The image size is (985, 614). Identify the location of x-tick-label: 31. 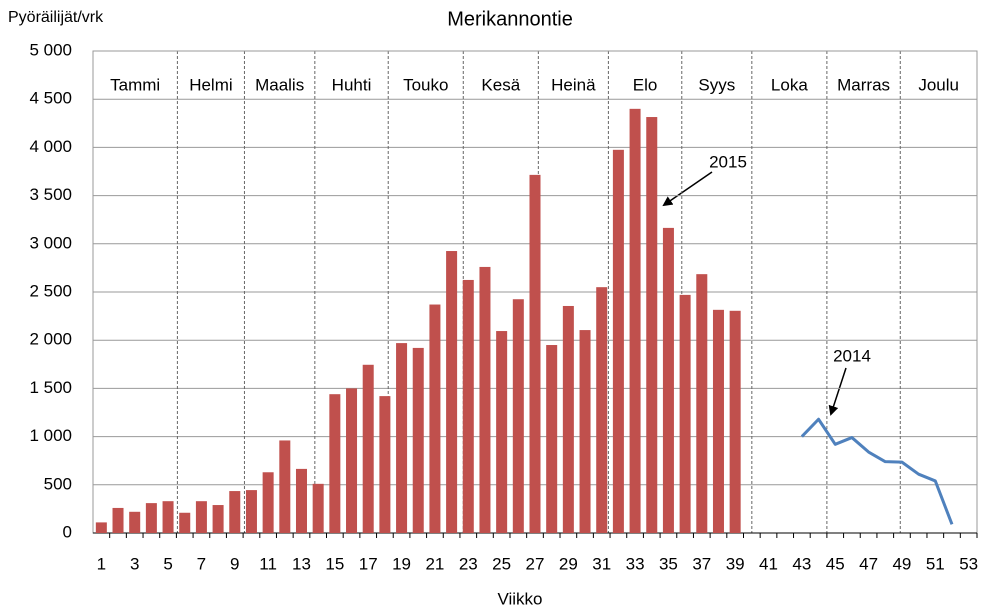
(601, 563).